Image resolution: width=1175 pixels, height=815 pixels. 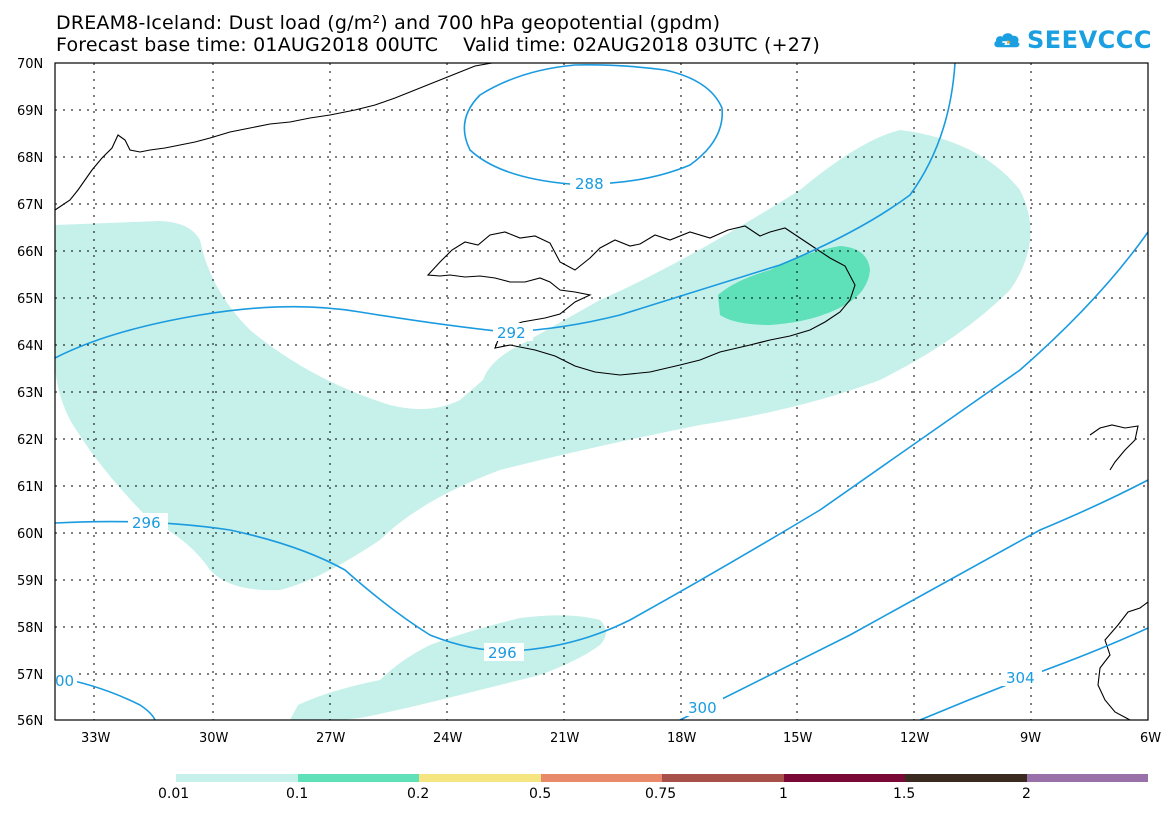 What do you see at coordinates (30, 346) in the screenshot?
I see `lat-label: 64N` at bounding box center [30, 346].